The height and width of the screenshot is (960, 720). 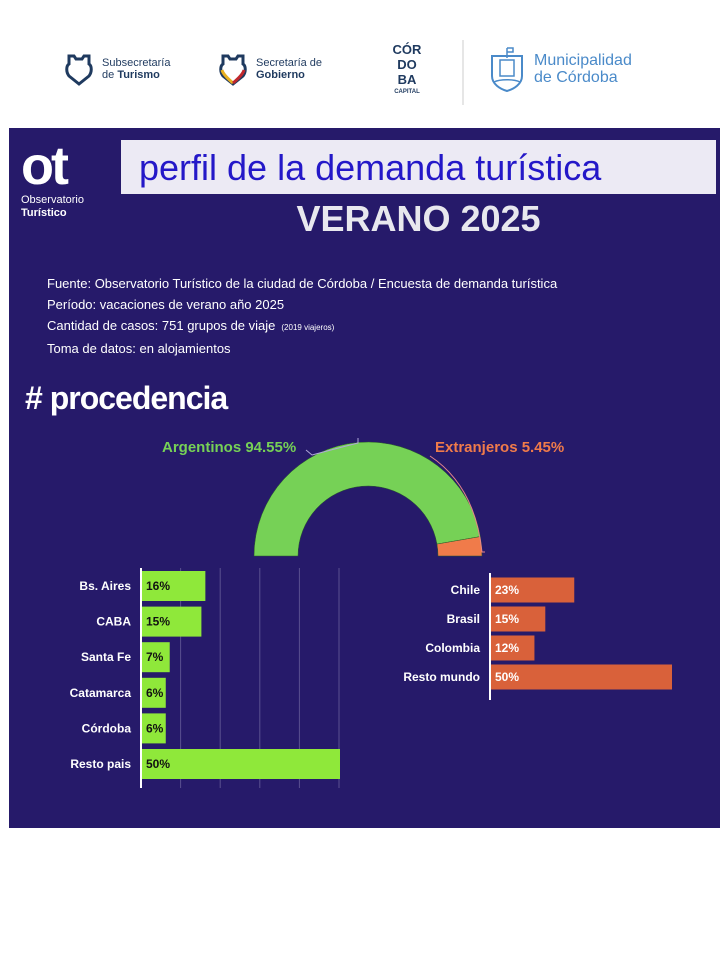 What do you see at coordinates (270, 69) in the screenshot?
I see `logo-secretaria-gobierno: Secretaría de Gobierno` at bounding box center [270, 69].